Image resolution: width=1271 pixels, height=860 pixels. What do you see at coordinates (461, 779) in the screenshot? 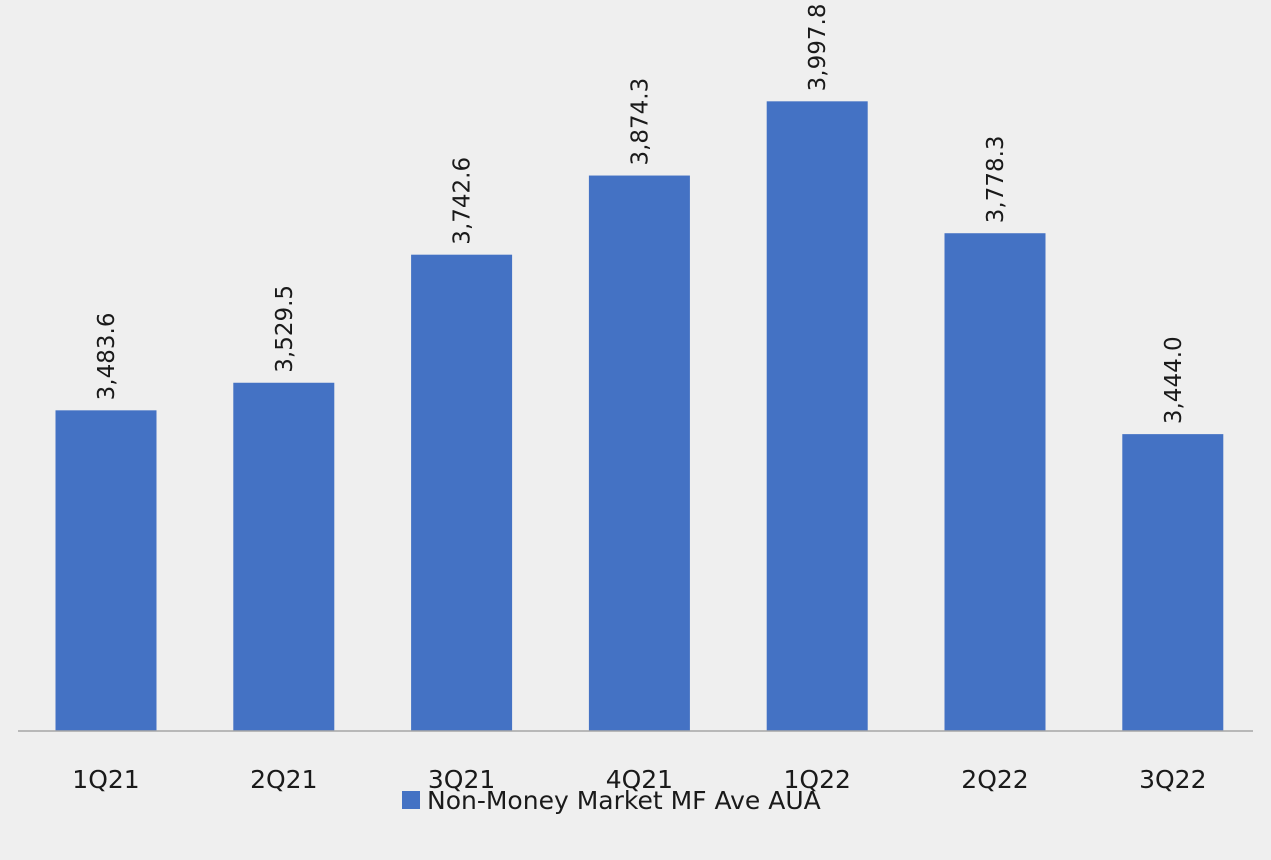
I see `x-tick-label-3Q21: 3Q21` at bounding box center [461, 779].